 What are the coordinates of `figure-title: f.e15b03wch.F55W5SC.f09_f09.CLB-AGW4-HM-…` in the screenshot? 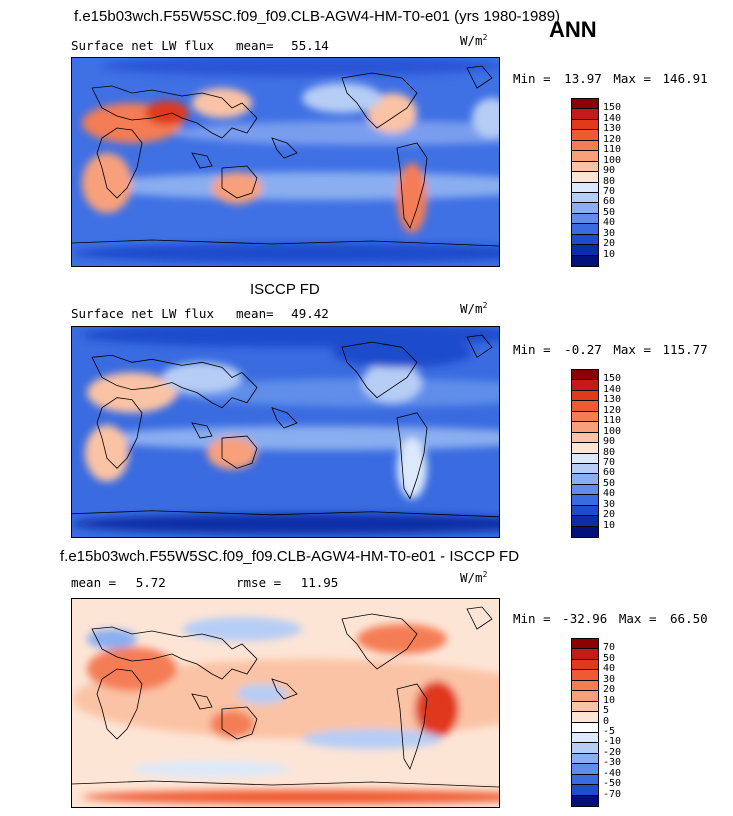 It's located at (317, 16).